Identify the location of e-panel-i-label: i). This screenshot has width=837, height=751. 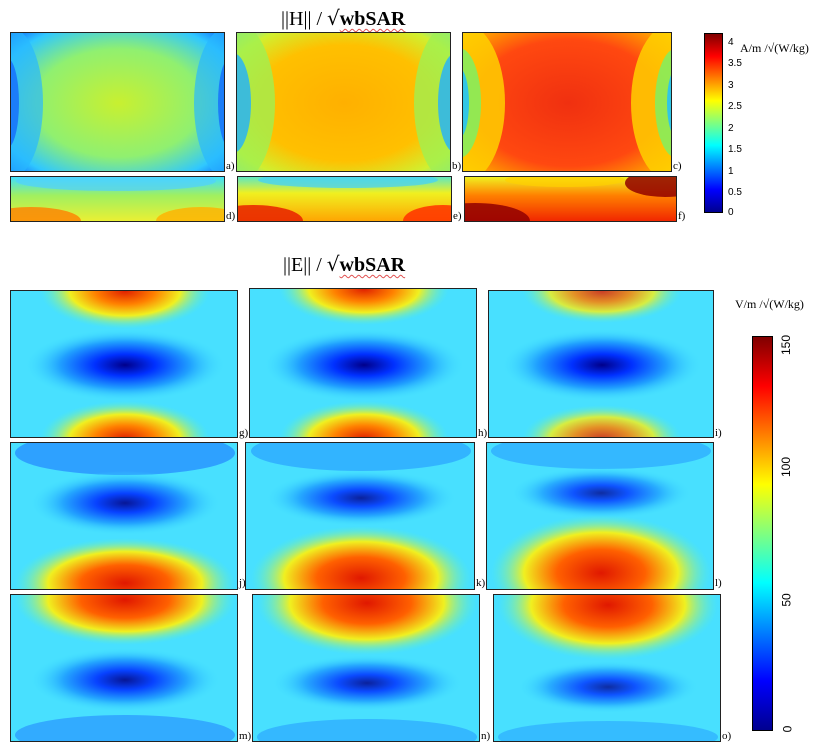
(718, 433).